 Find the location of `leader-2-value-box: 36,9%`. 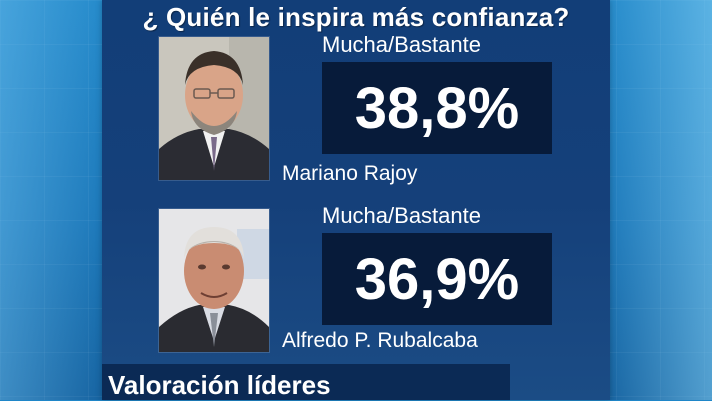

leader-2-value-box: 36,9% is located at coordinates (437, 279).